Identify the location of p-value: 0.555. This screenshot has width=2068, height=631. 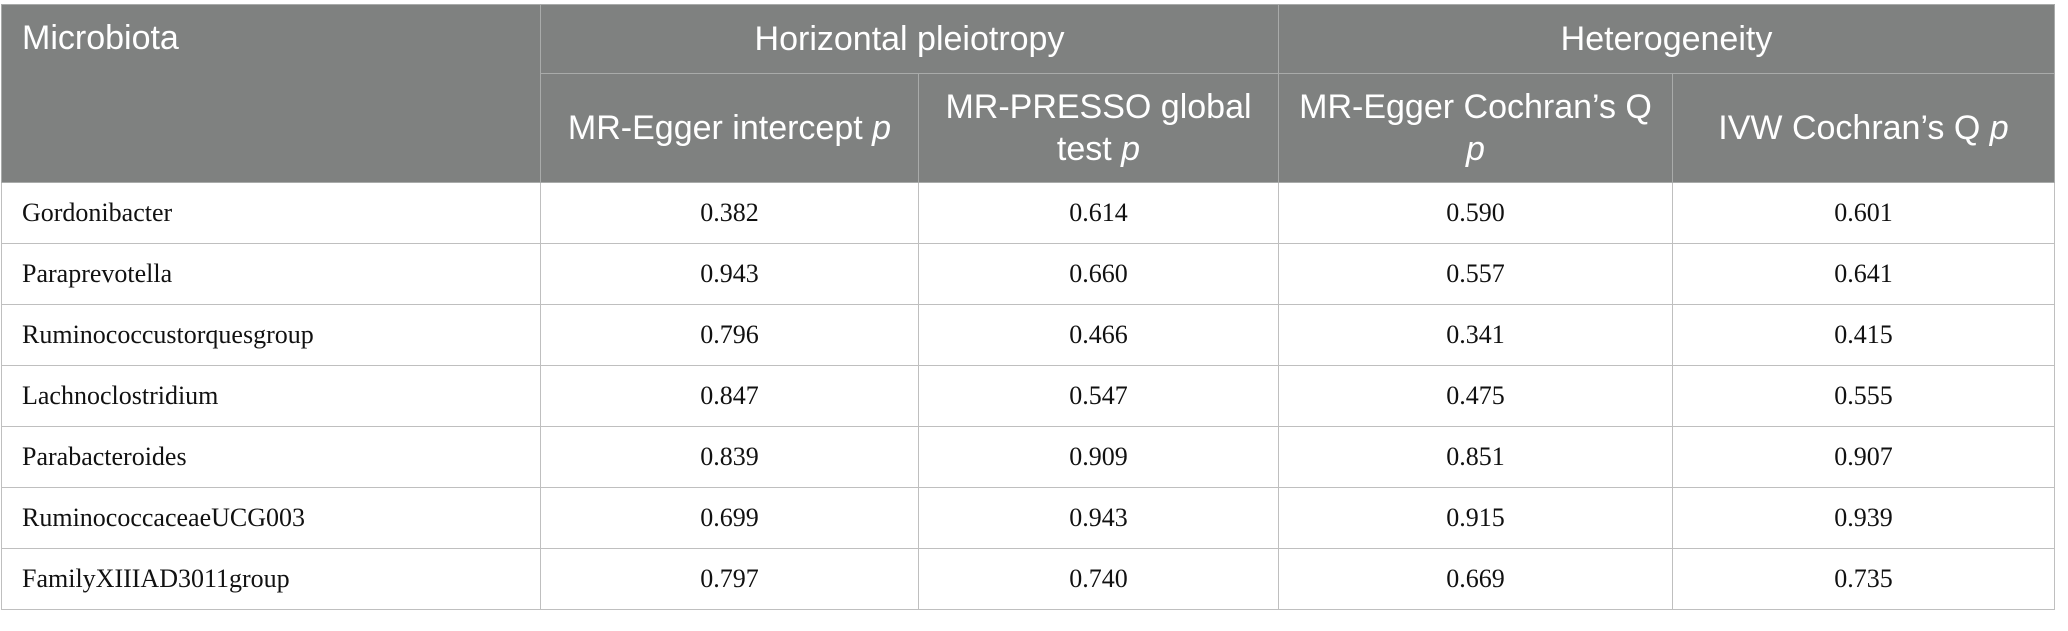
(1863, 396).